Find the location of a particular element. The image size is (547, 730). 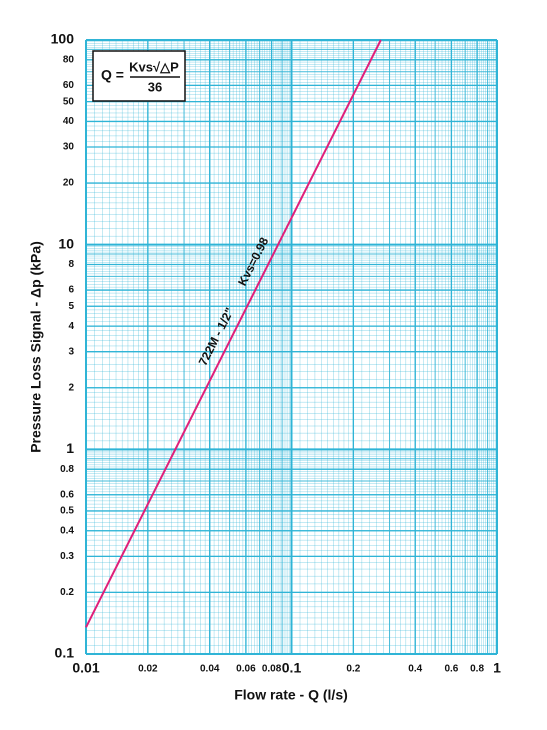

y-tick-label: 20 is located at coordinates (69, 183).